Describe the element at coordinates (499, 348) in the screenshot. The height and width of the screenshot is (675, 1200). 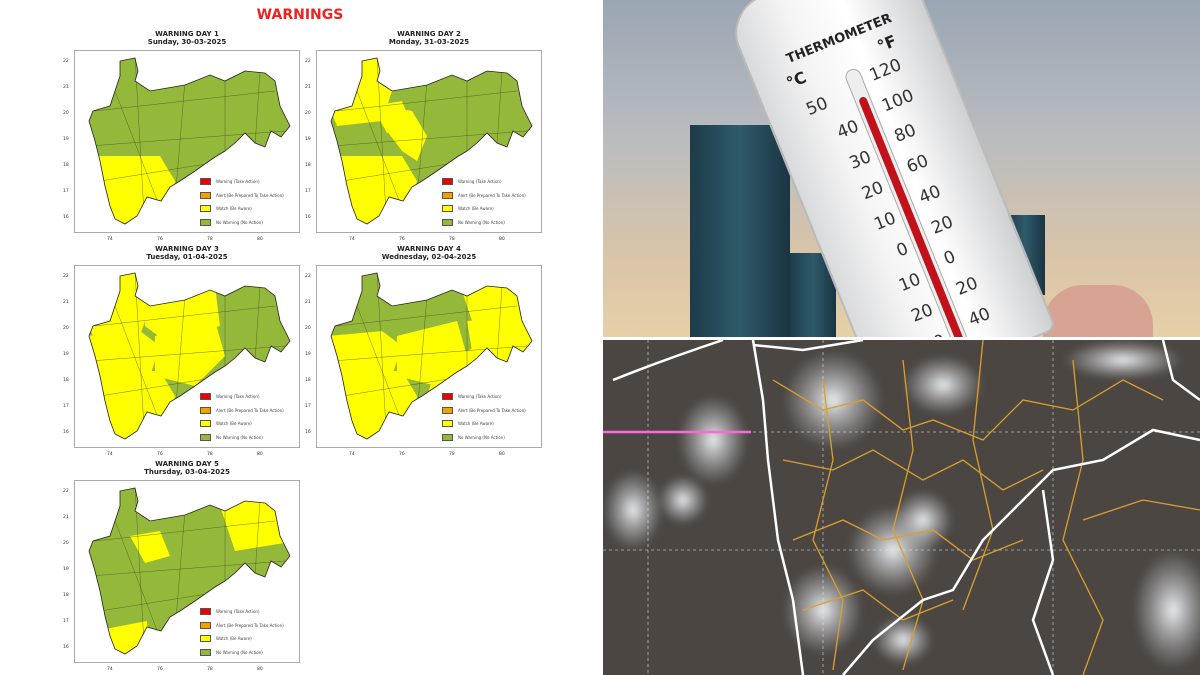
I see `watch-zone-east` at that location.